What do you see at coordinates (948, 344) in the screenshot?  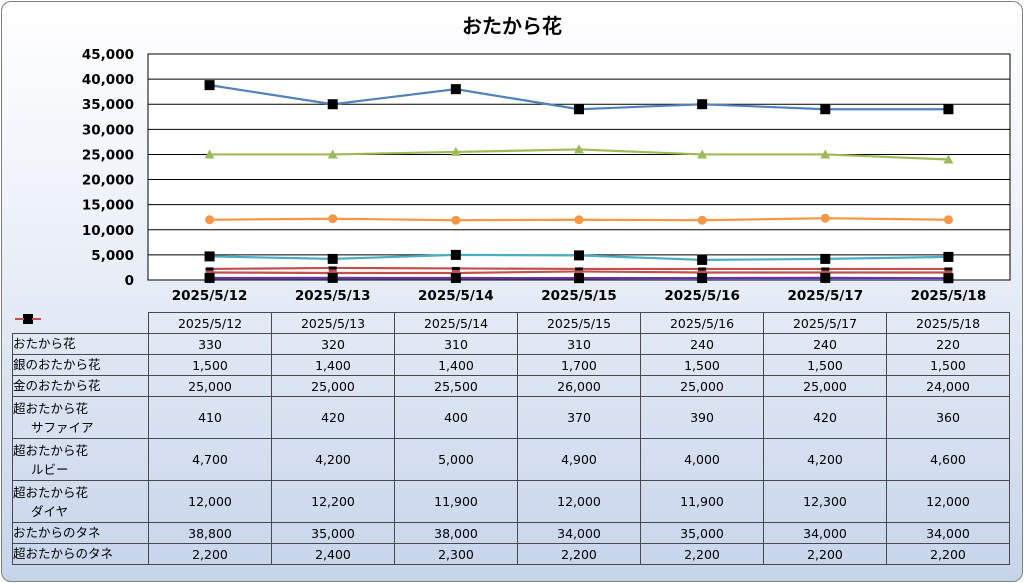 I see `table-cell: 220` at bounding box center [948, 344].